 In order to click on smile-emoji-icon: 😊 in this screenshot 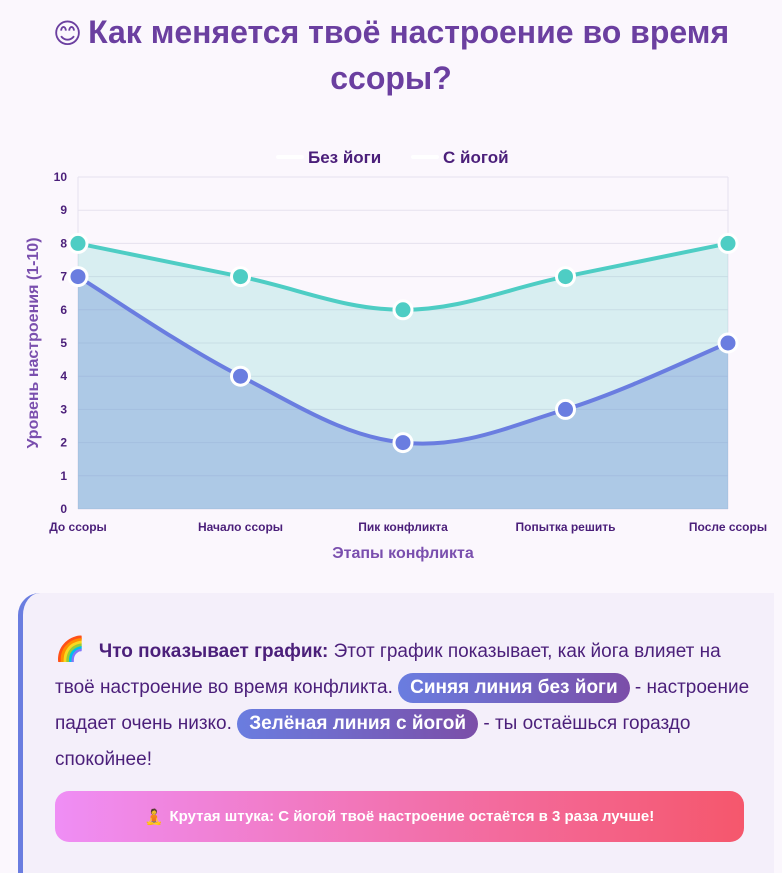, I will do `click(67, 33)`.